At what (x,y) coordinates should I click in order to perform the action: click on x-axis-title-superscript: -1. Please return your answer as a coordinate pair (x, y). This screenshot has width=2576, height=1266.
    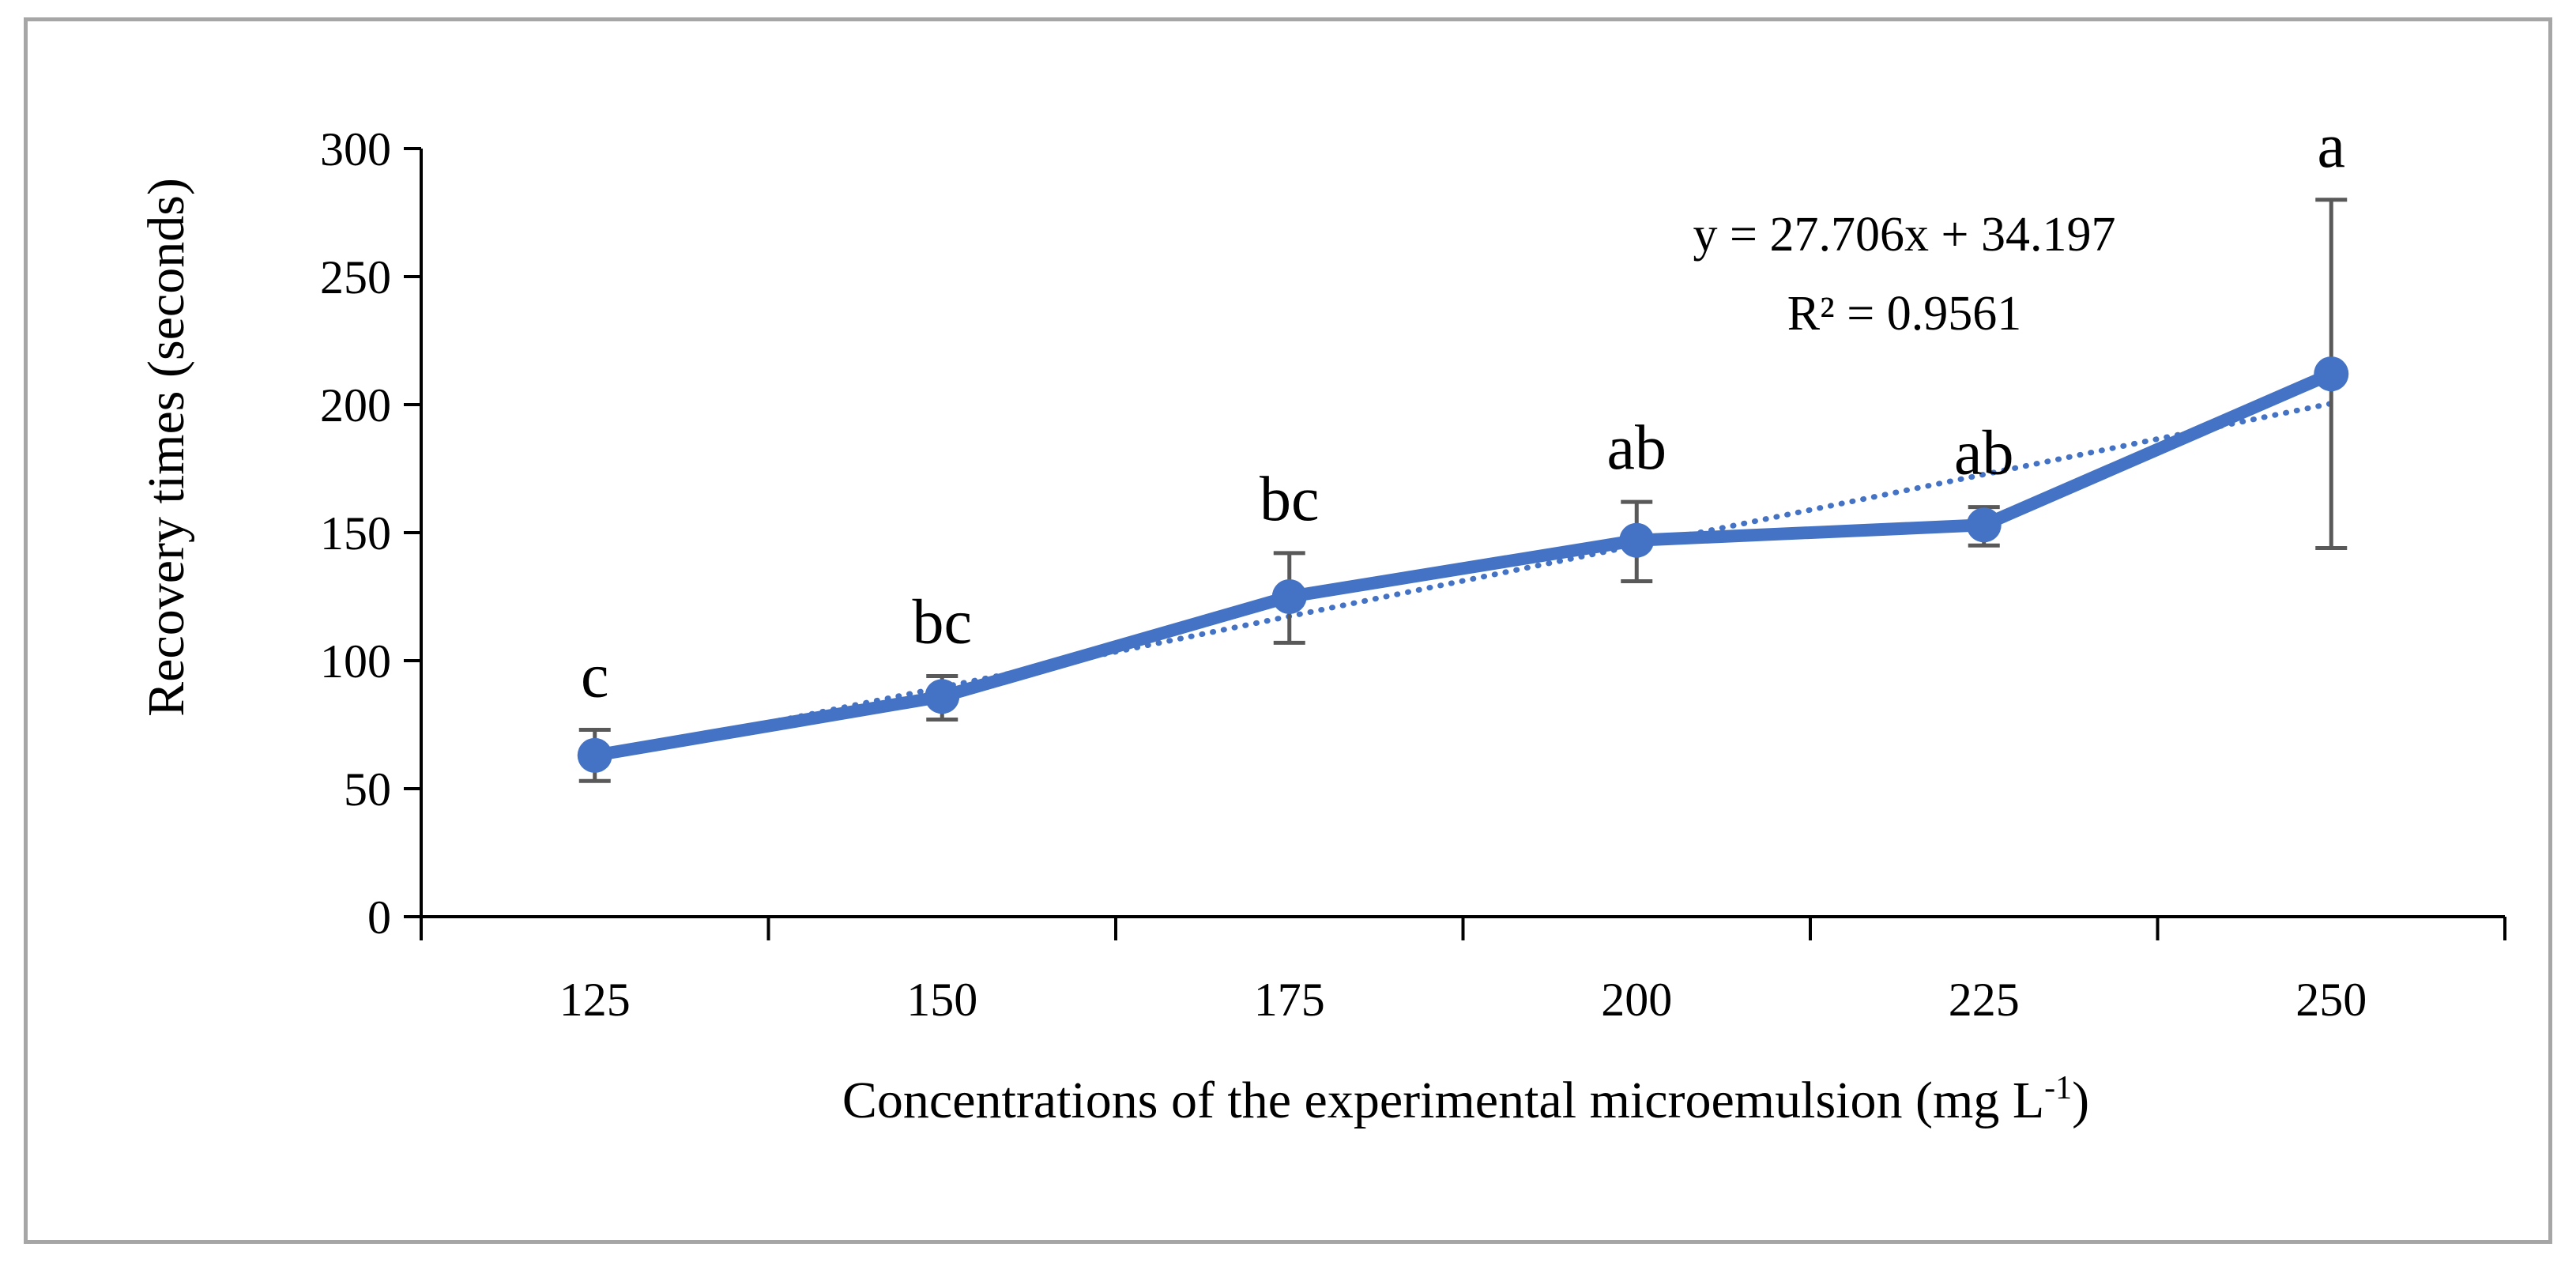
    Looking at the image, I should click on (2058, 1088).